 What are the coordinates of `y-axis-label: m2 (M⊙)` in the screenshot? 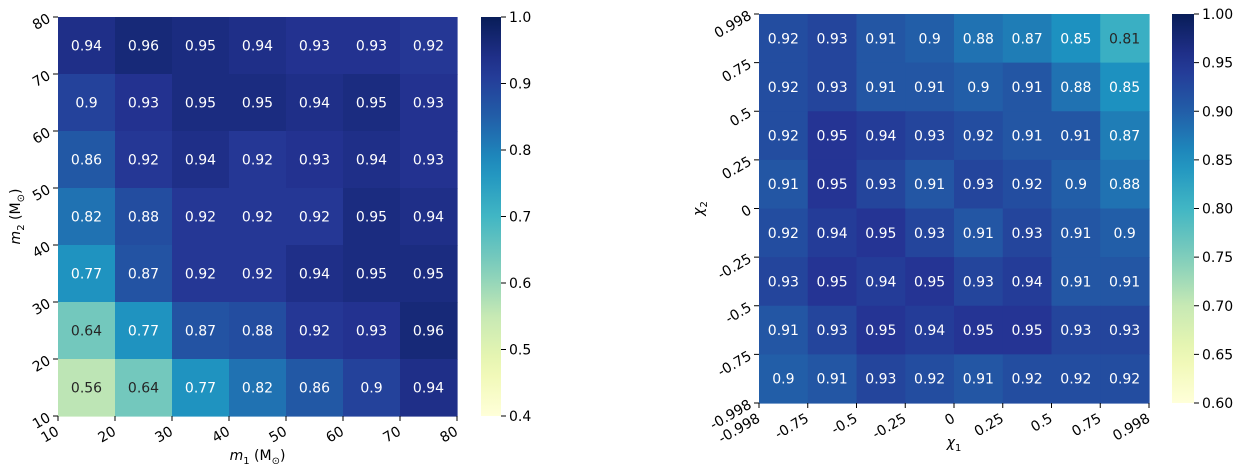 It's located at (17, 217).